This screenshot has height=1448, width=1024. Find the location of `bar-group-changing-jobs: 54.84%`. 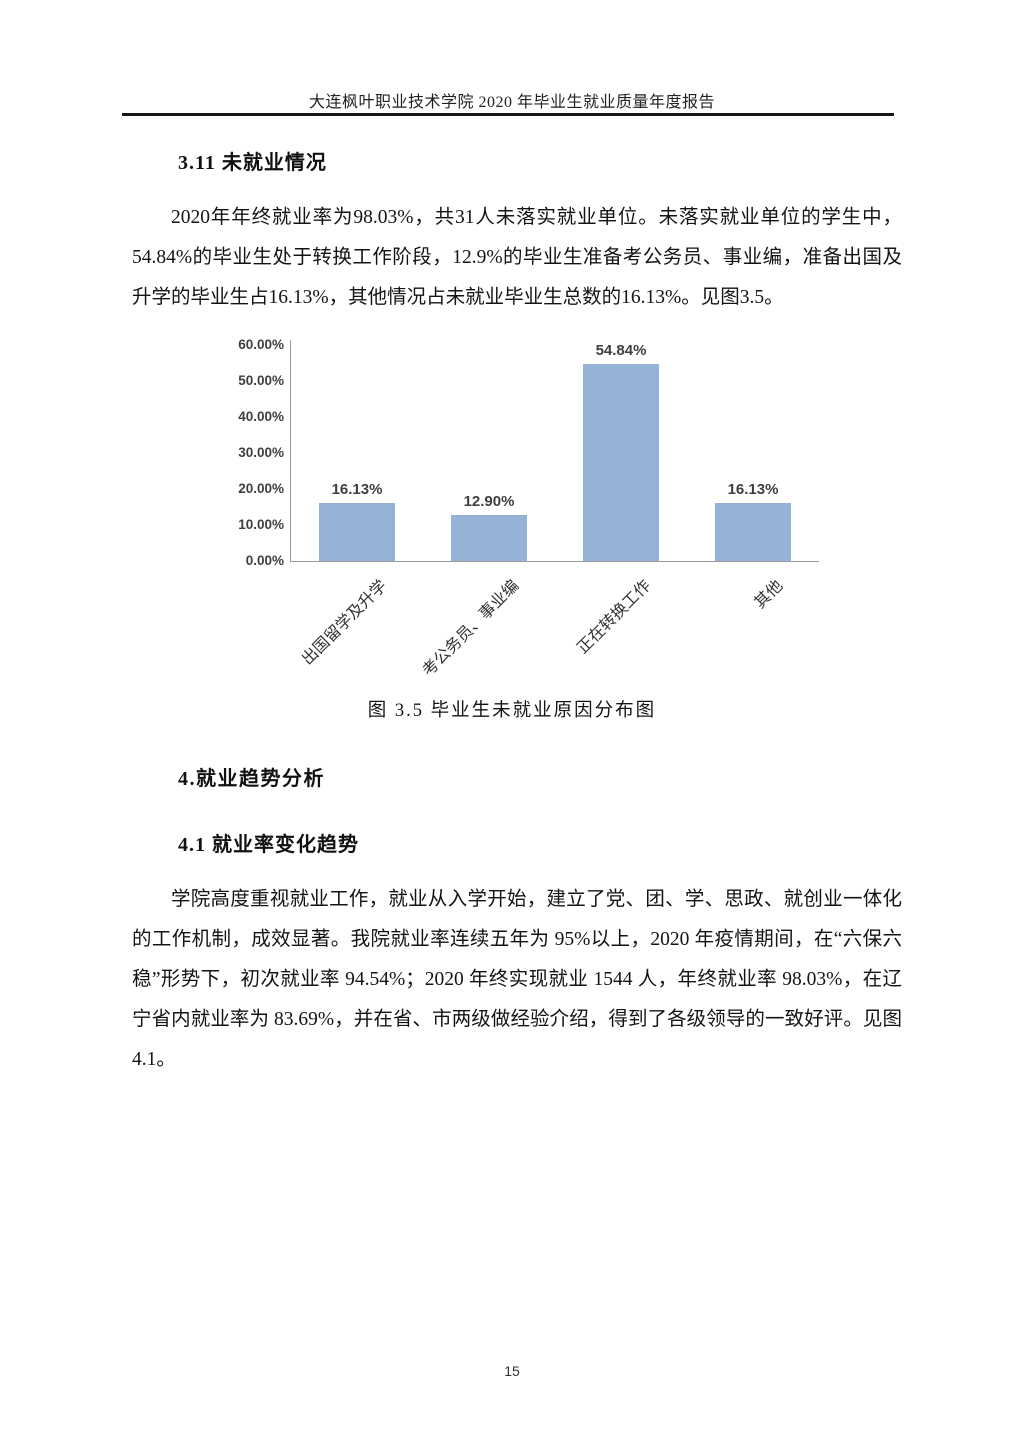

bar-group-changing-jobs: 54.84% is located at coordinates (621, 451).